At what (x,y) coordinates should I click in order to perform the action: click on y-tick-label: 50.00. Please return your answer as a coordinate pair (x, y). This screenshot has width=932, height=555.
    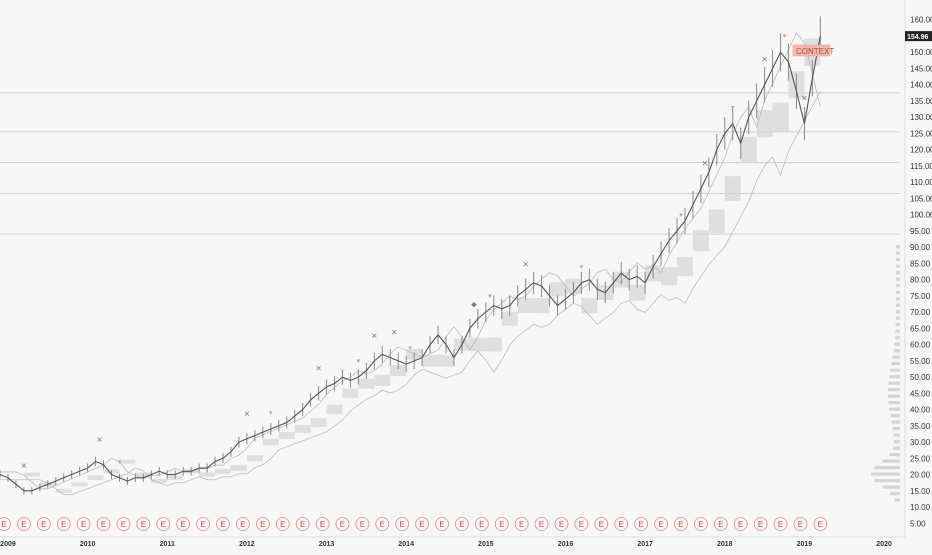
    Looking at the image, I should click on (920, 377).